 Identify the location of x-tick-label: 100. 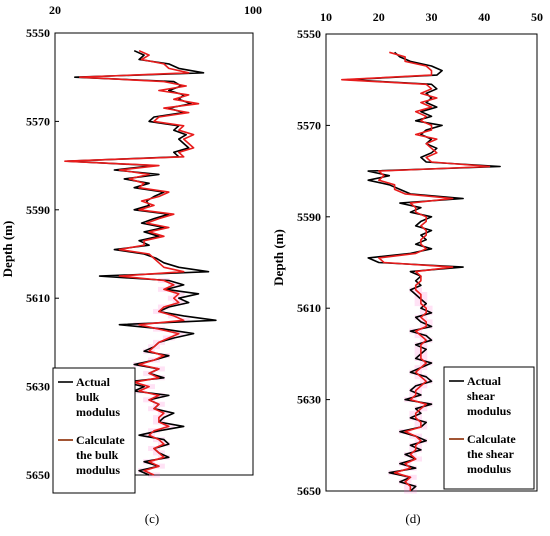
(253, 10).